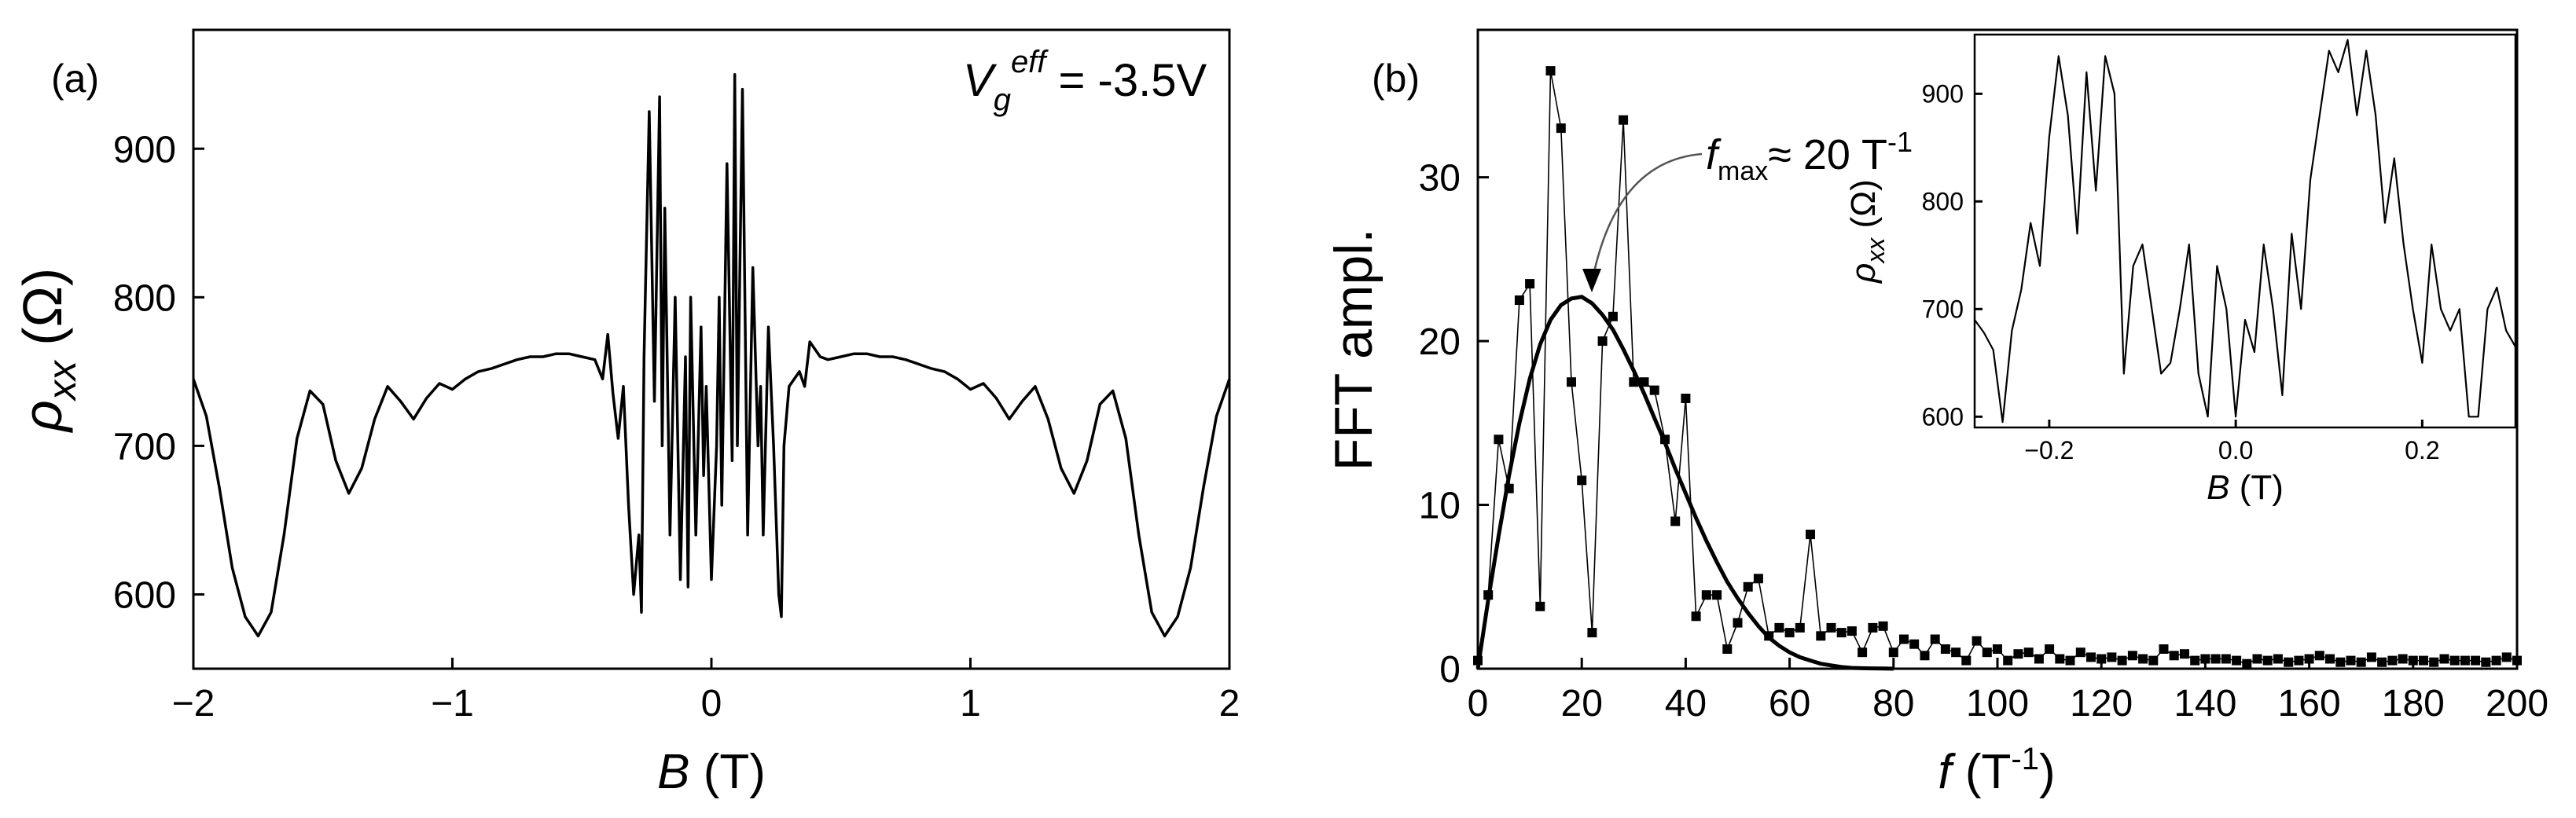 Image resolution: width=2576 pixels, height=818 pixels. Describe the element at coordinates (1478, 703) in the screenshot. I see `panel-b-x-tick-label: 0` at that location.